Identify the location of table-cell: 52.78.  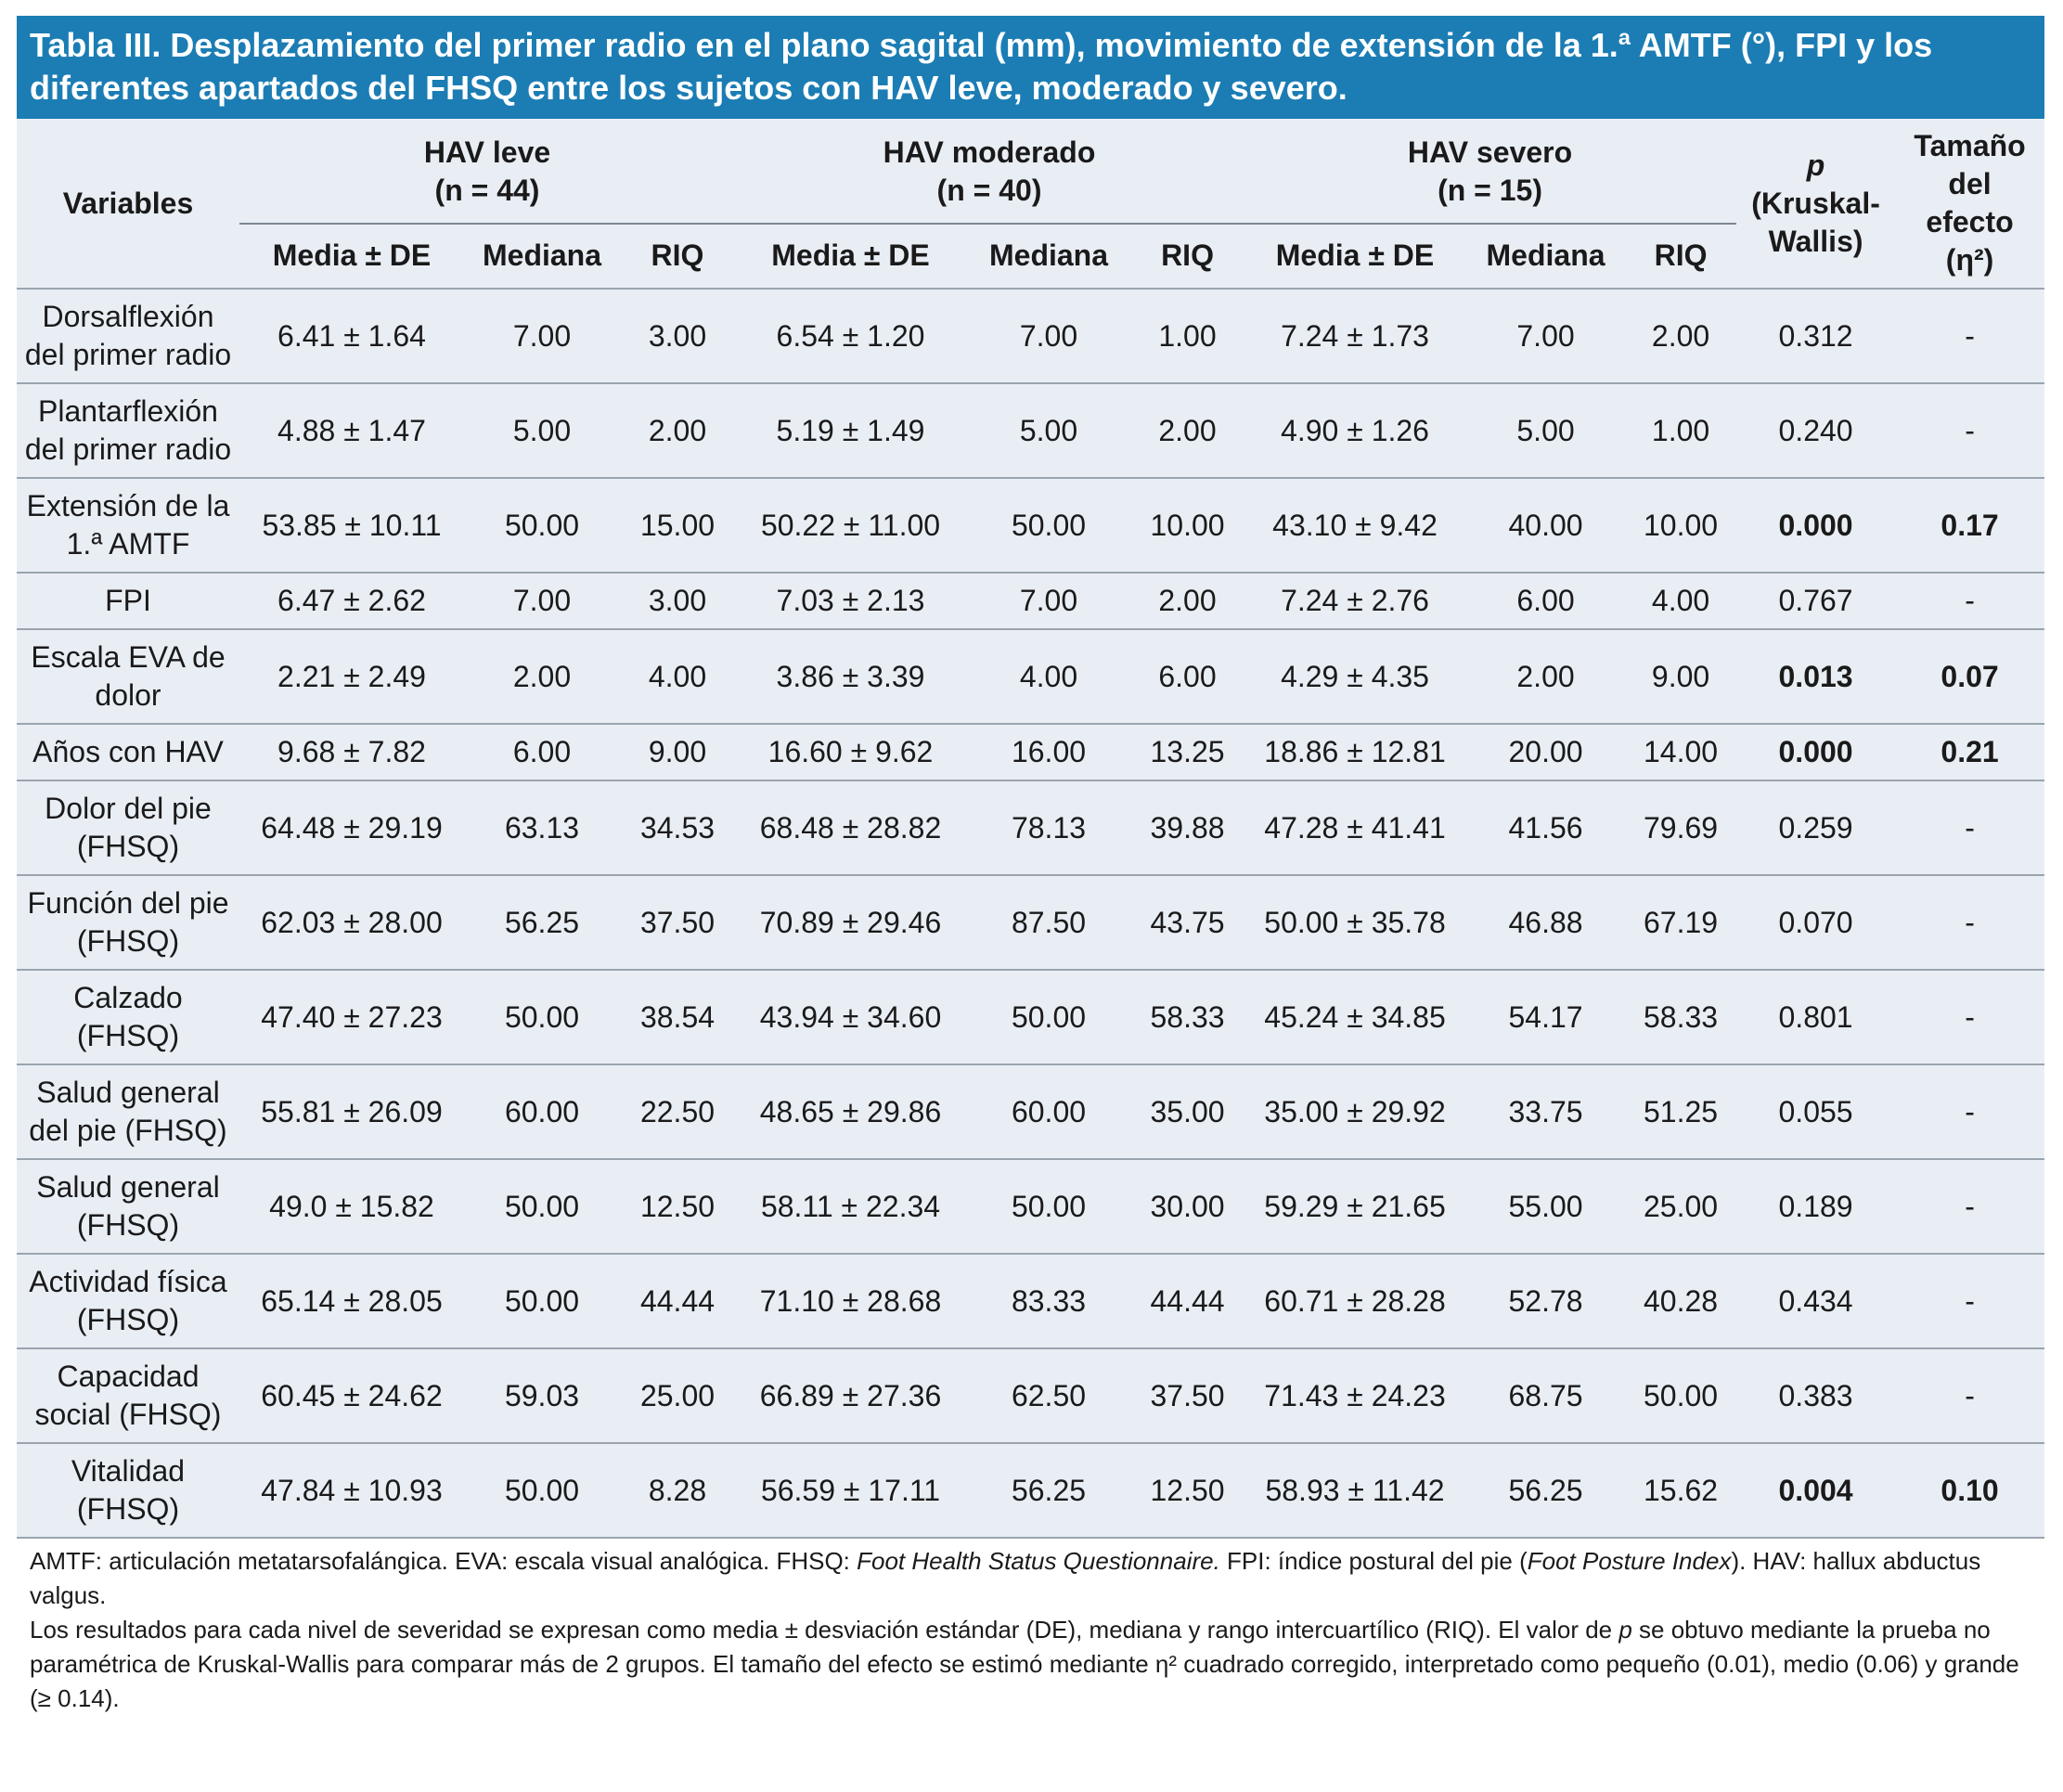
(1546, 1300).